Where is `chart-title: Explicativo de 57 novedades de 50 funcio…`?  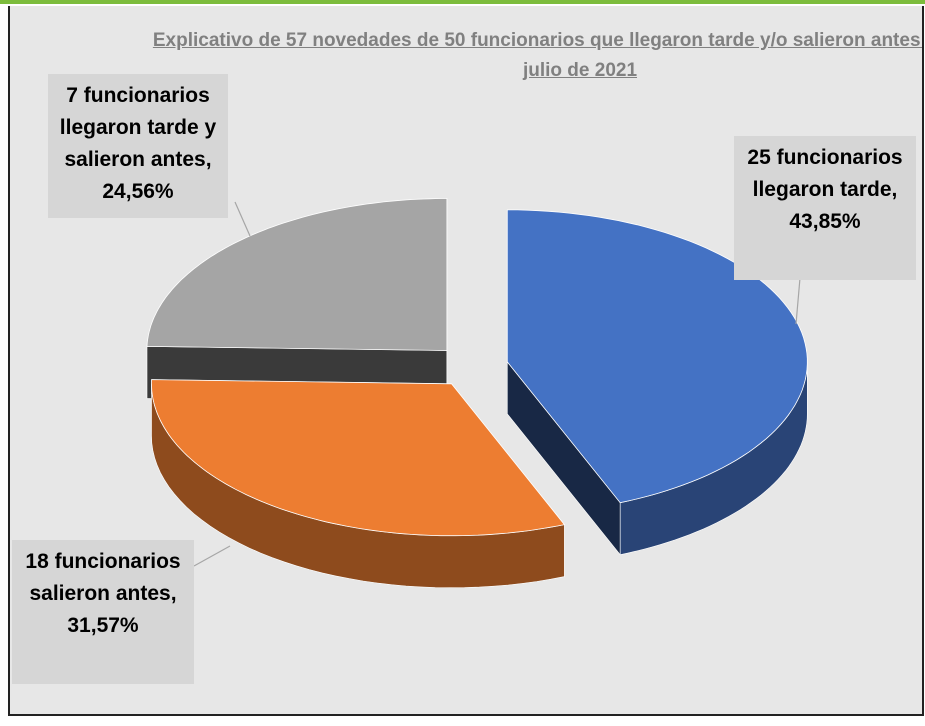 chart-title: Explicativo de 57 novedades de 50 funcio… is located at coordinates (538, 55).